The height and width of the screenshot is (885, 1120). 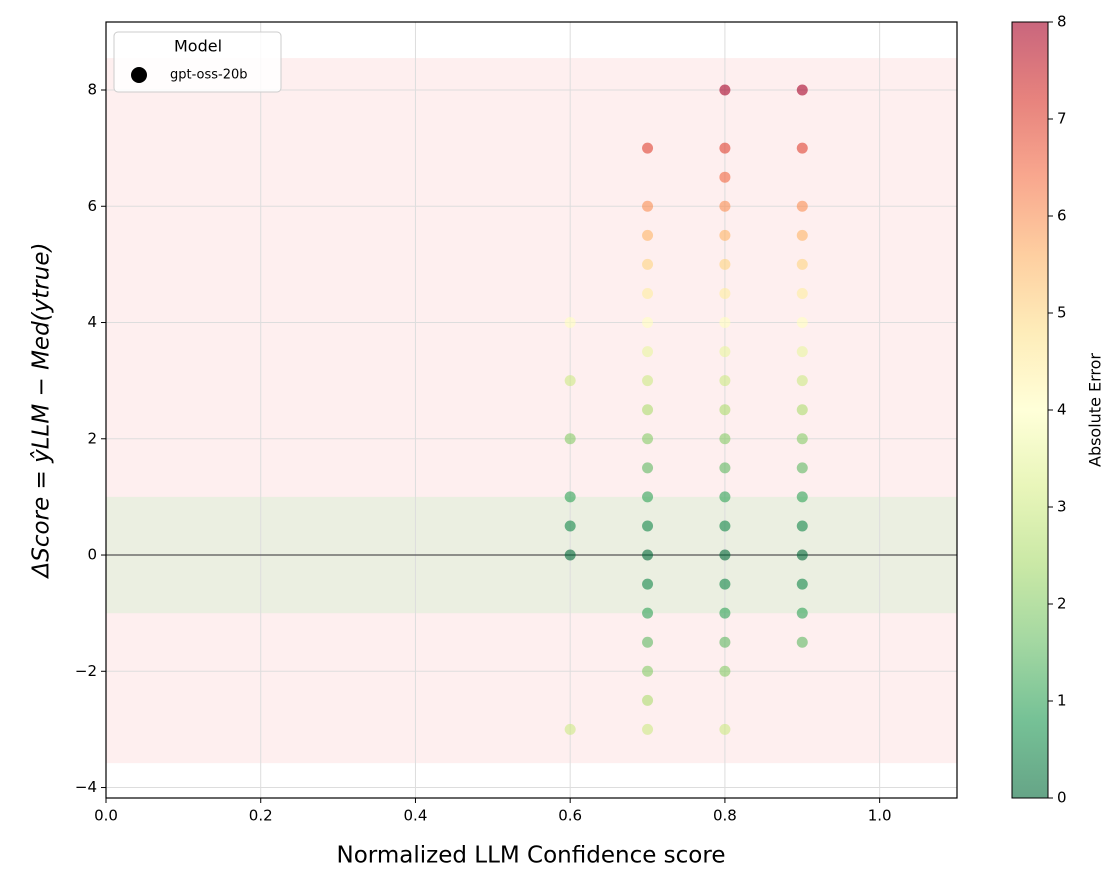 I want to click on y-tick-label: −4, so click(x=86, y=787).